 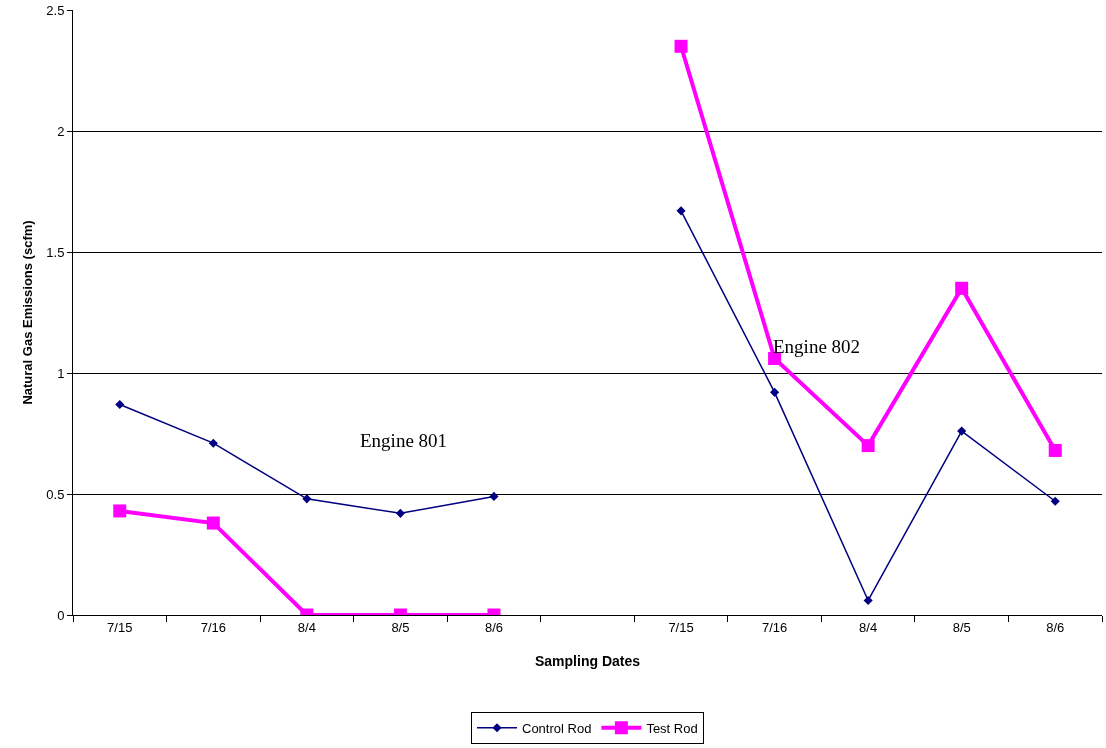 What do you see at coordinates (557, 728) in the screenshot?
I see `legend-label: Control Rod` at bounding box center [557, 728].